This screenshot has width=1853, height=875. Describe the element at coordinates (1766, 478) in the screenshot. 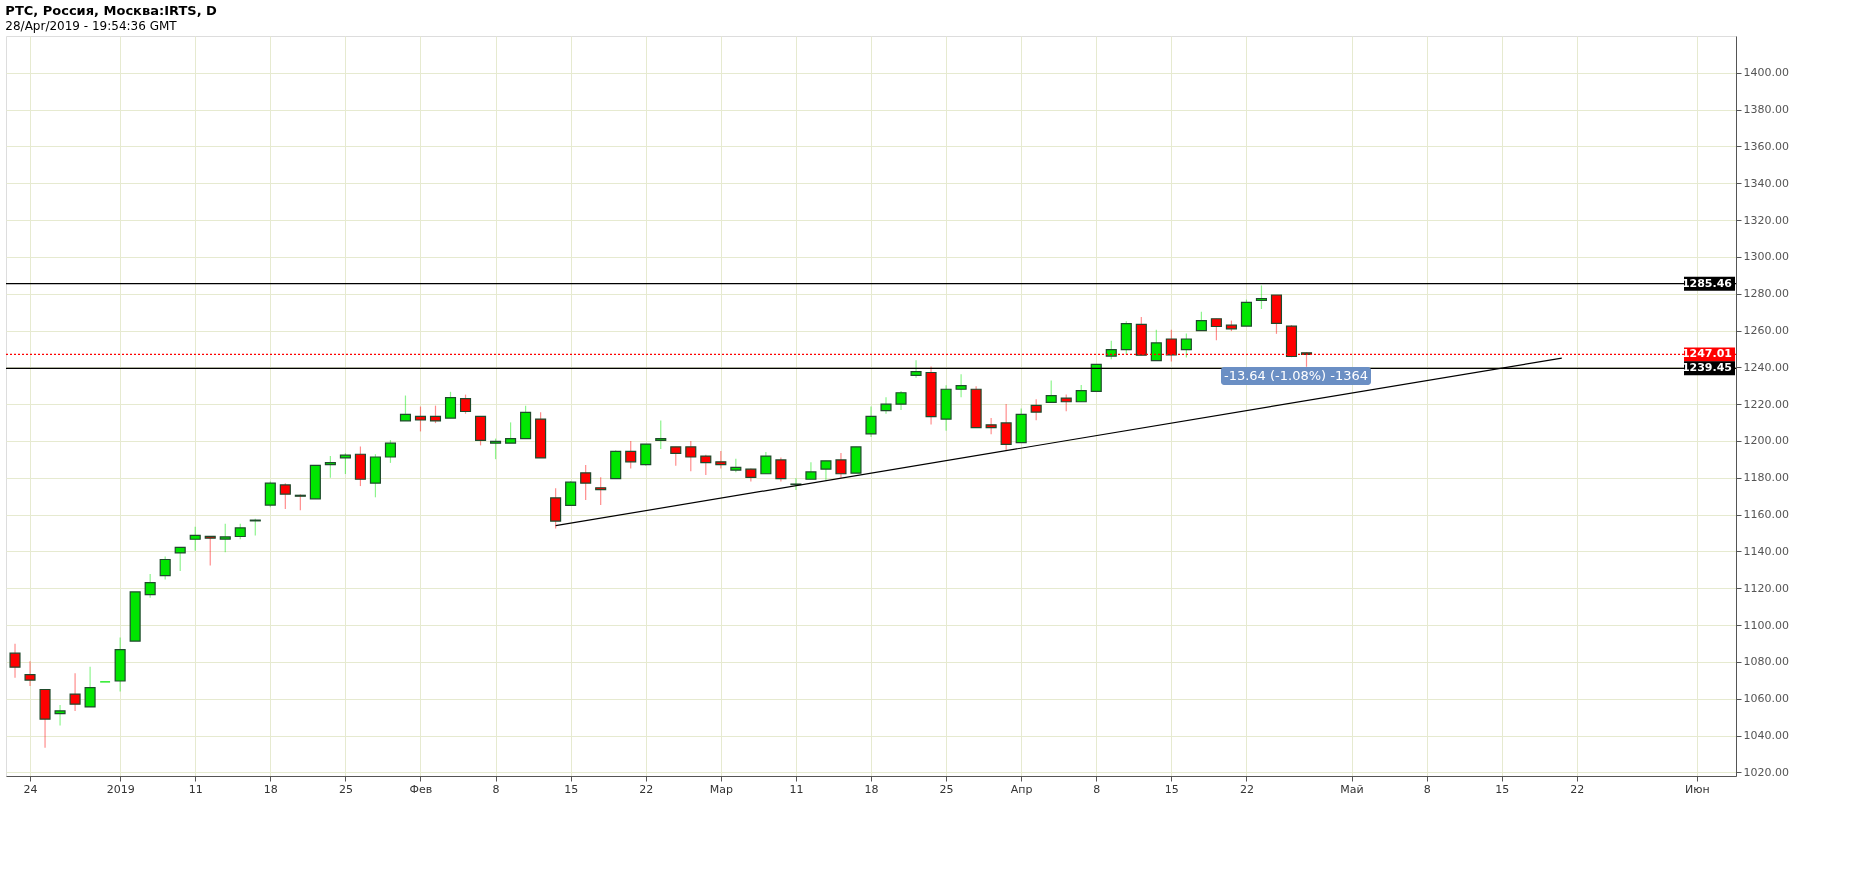

I see `y-tick-label: 1180.00` at that location.